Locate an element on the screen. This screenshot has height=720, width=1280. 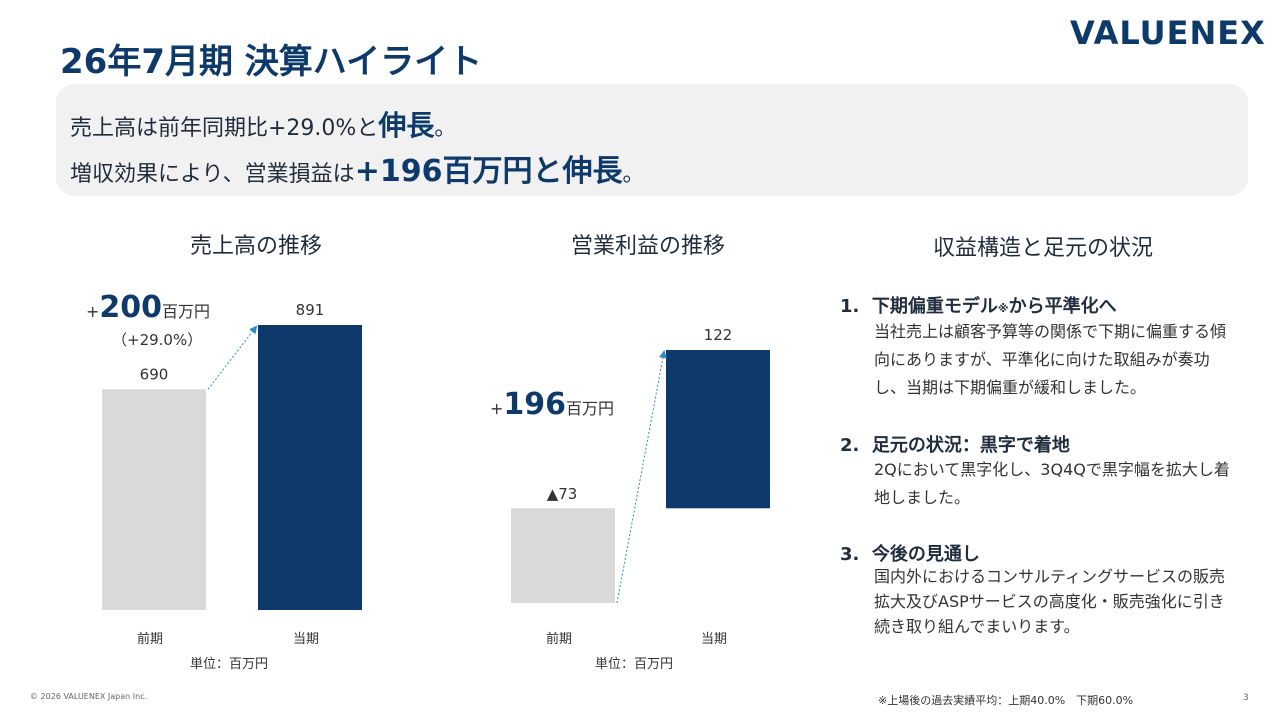
value-label-1: 122 is located at coordinates (718, 335).